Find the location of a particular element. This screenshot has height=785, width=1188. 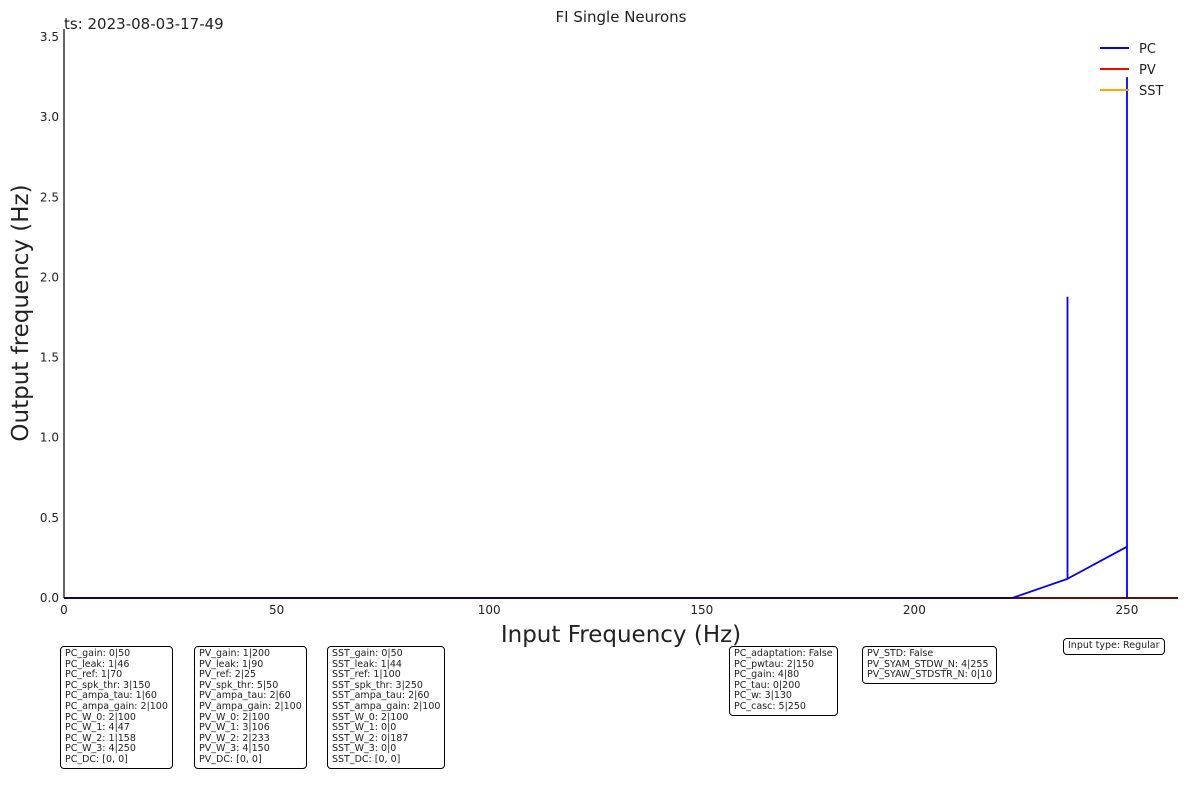

y-tick-label: 1.5 is located at coordinates (49, 358).